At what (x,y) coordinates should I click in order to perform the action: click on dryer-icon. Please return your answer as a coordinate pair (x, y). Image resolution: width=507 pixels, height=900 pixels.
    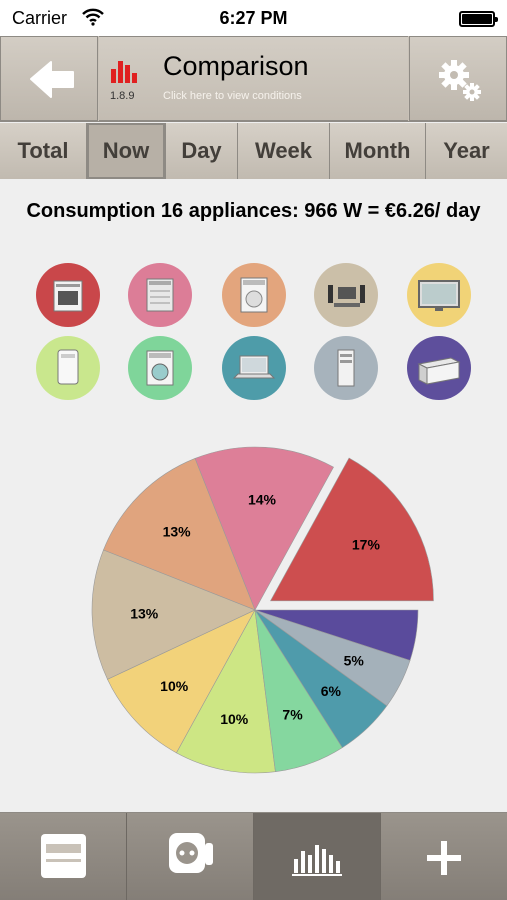
    Looking at the image, I should click on (254, 295).